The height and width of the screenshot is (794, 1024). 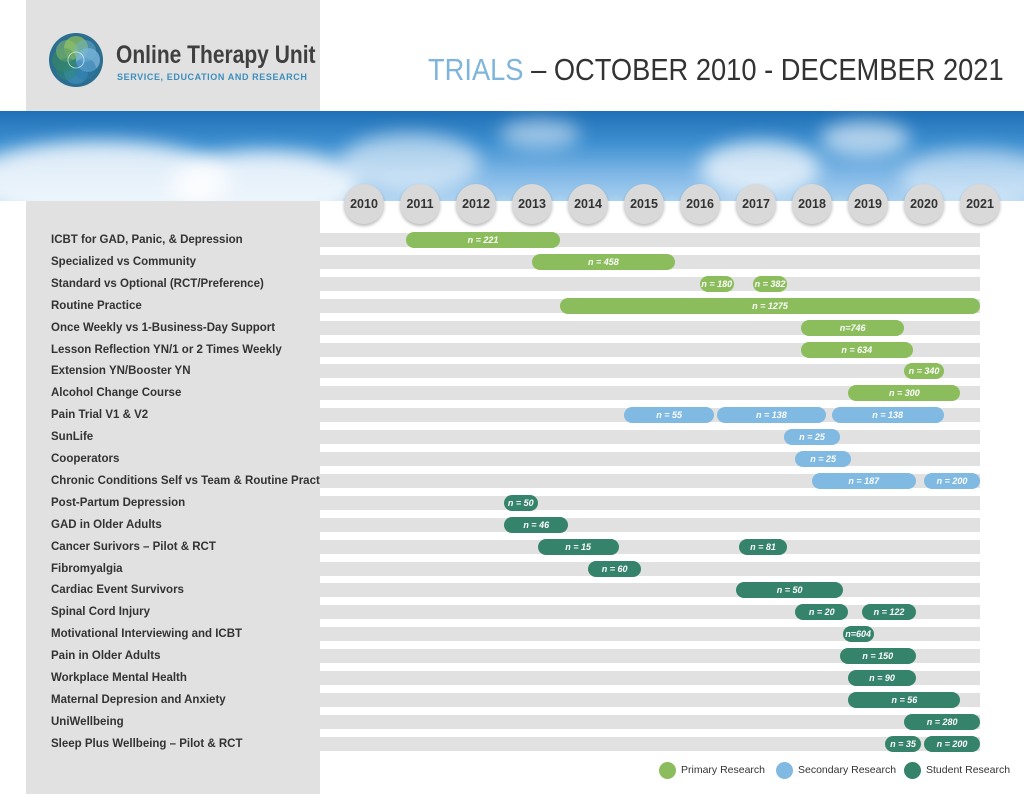 I want to click on year-tick: 2011, so click(x=420, y=204).